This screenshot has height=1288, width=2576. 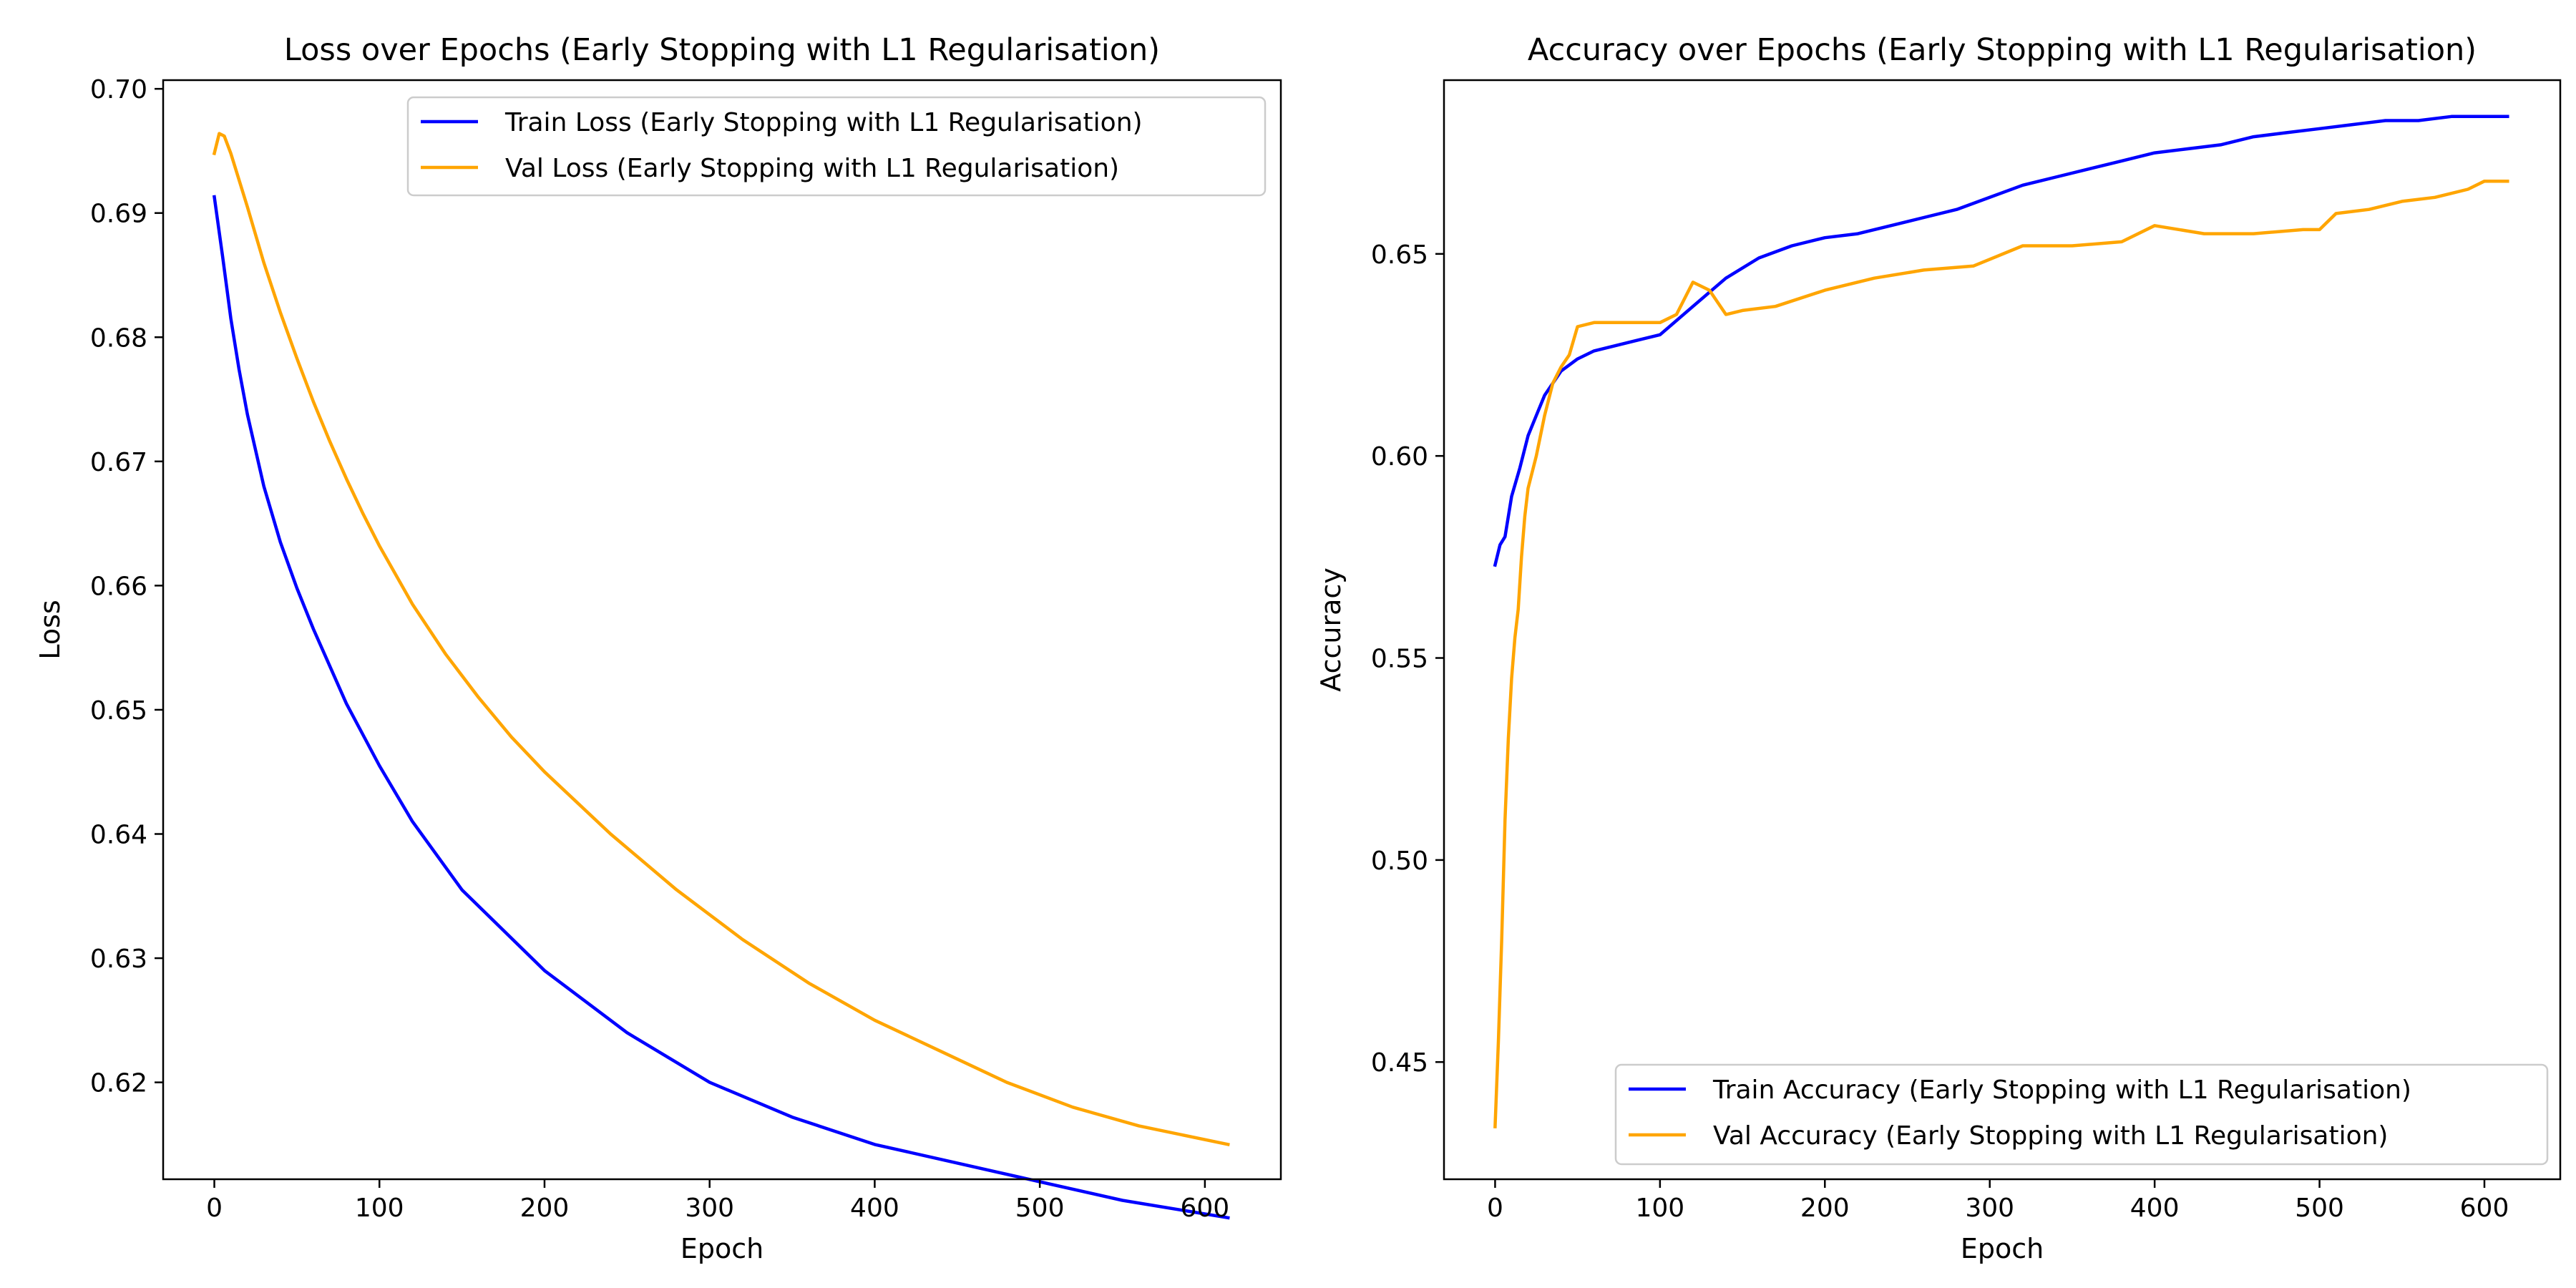 What do you see at coordinates (1399, 861) in the screenshot?
I see `y-tick-label: 0.50` at bounding box center [1399, 861].